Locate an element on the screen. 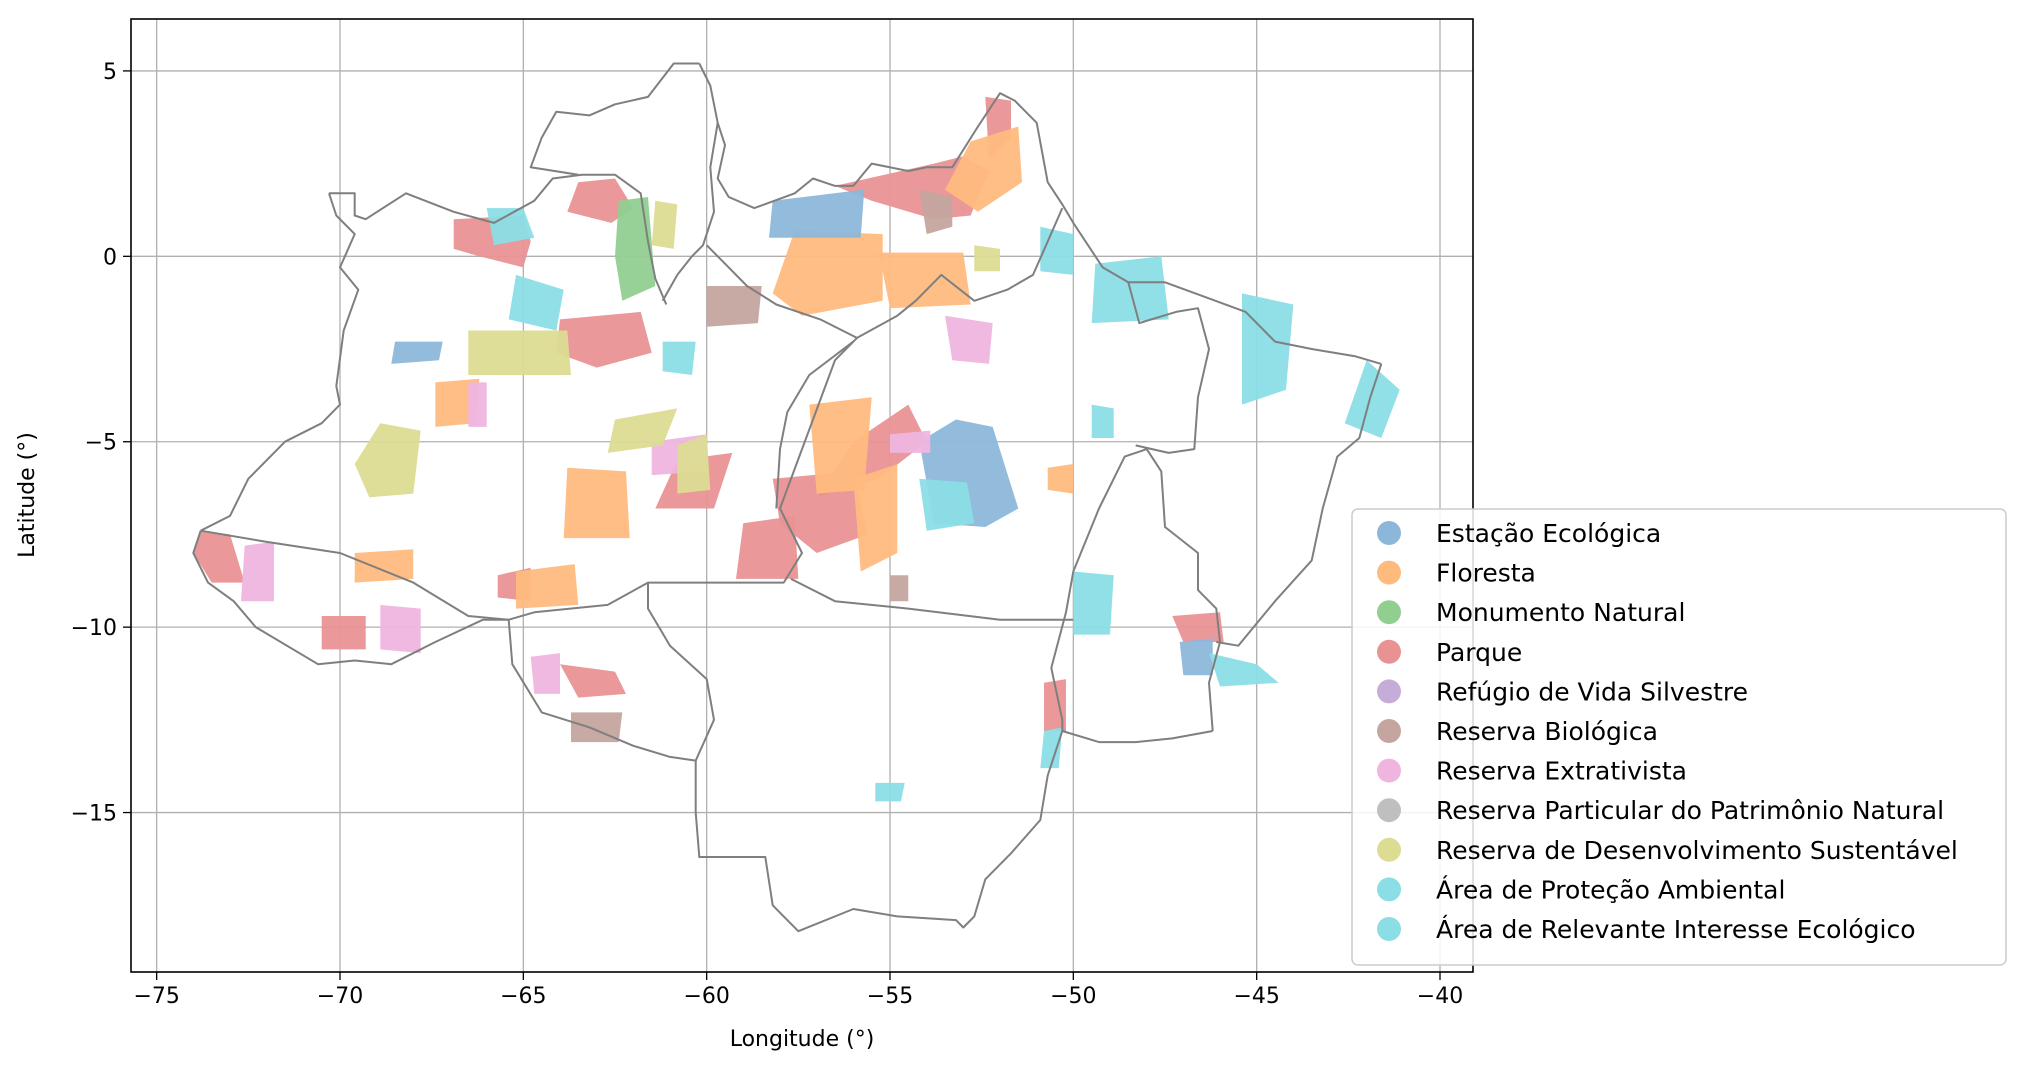 The image size is (2021, 1073). legend-label: Parque is located at coordinates (1479, 652).